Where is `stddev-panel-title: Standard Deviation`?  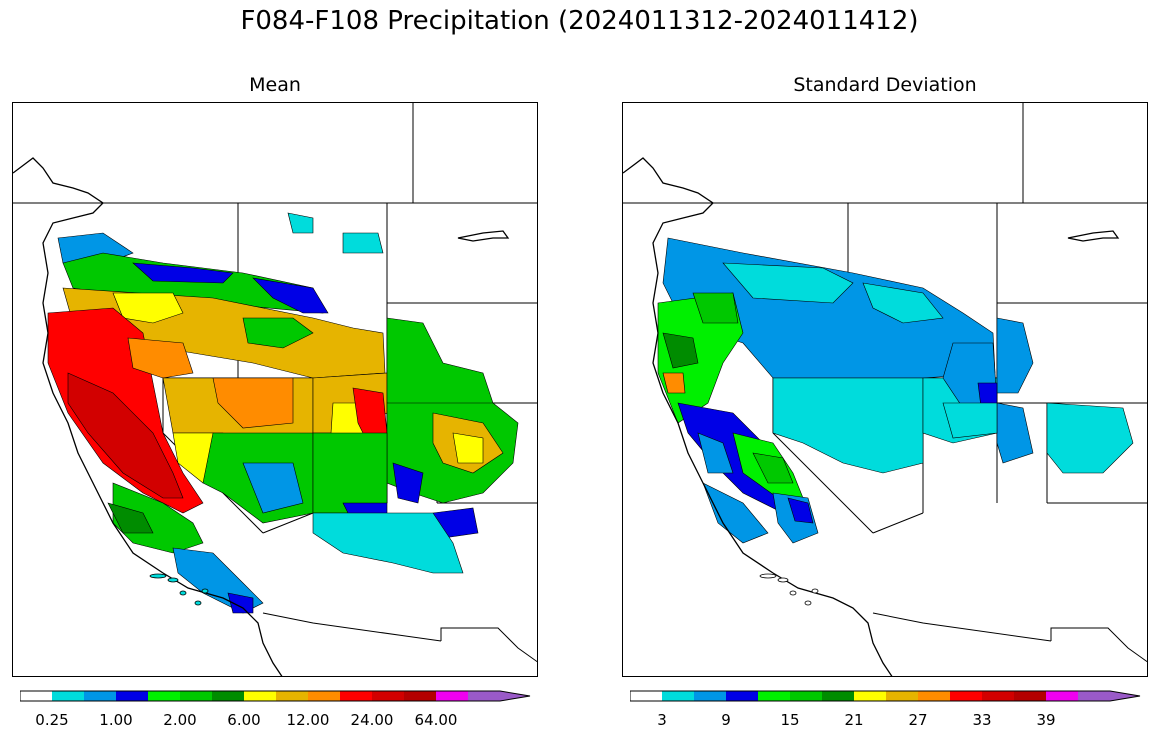
stddev-panel-title: Standard Deviation is located at coordinates (885, 85).